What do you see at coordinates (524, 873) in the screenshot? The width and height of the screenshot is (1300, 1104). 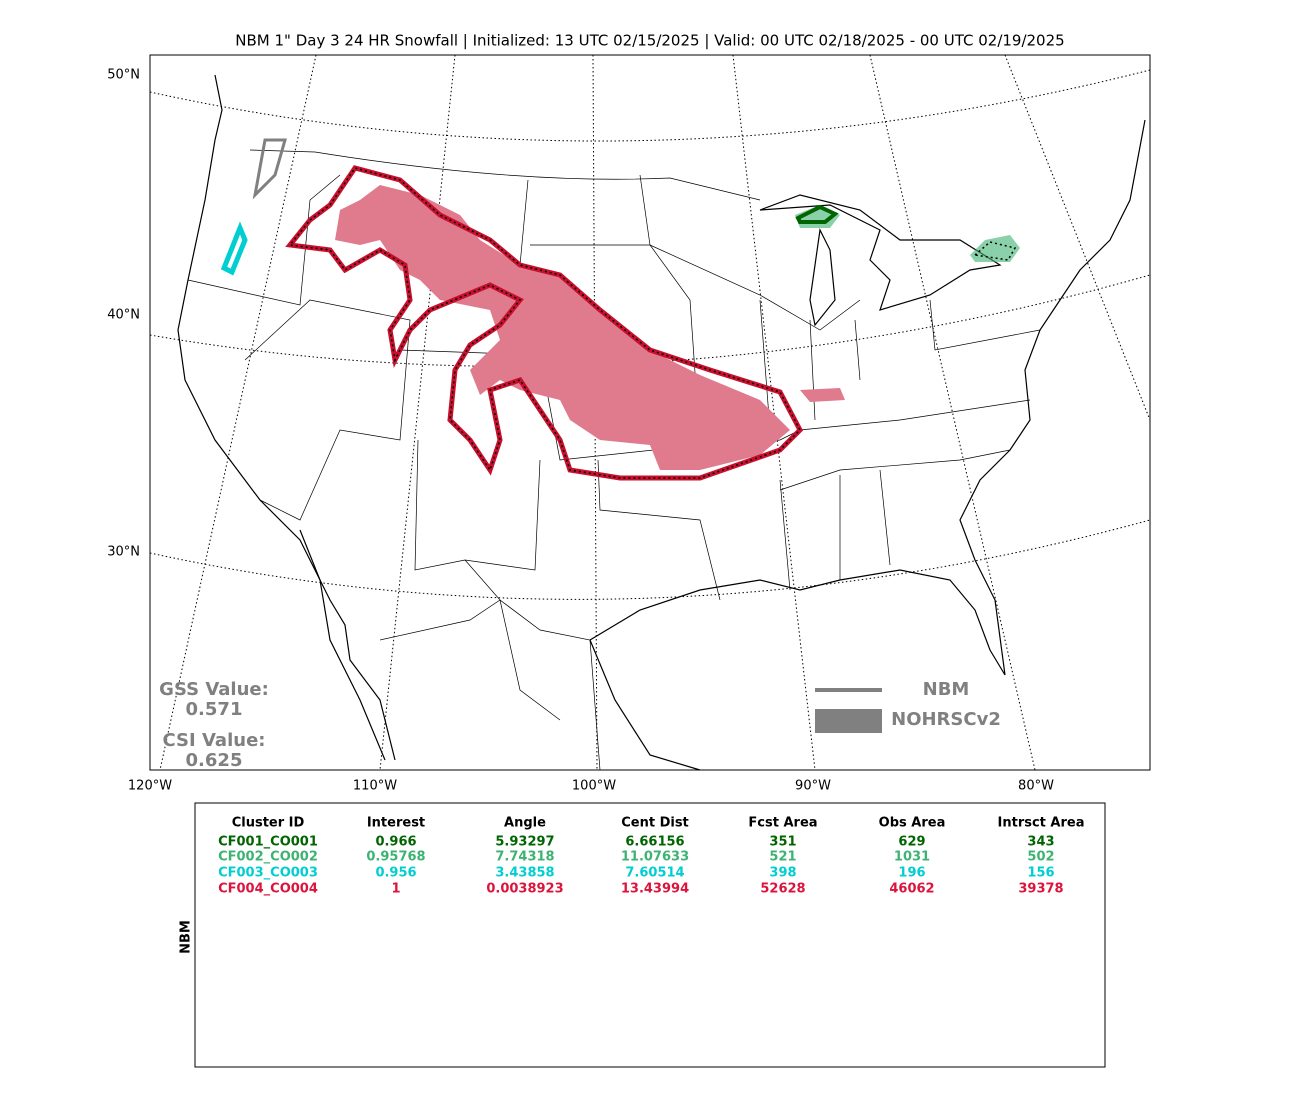 I see `table-cell: 3.43858` at bounding box center [524, 873].